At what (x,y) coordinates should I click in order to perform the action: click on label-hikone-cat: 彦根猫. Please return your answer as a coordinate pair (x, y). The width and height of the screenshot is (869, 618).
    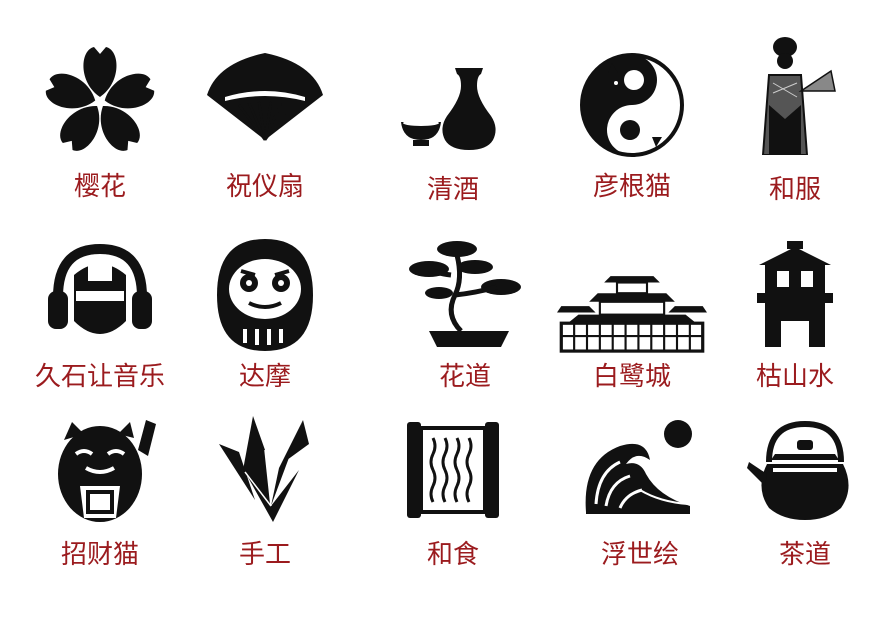
    Looking at the image, I should click on (631, 187).